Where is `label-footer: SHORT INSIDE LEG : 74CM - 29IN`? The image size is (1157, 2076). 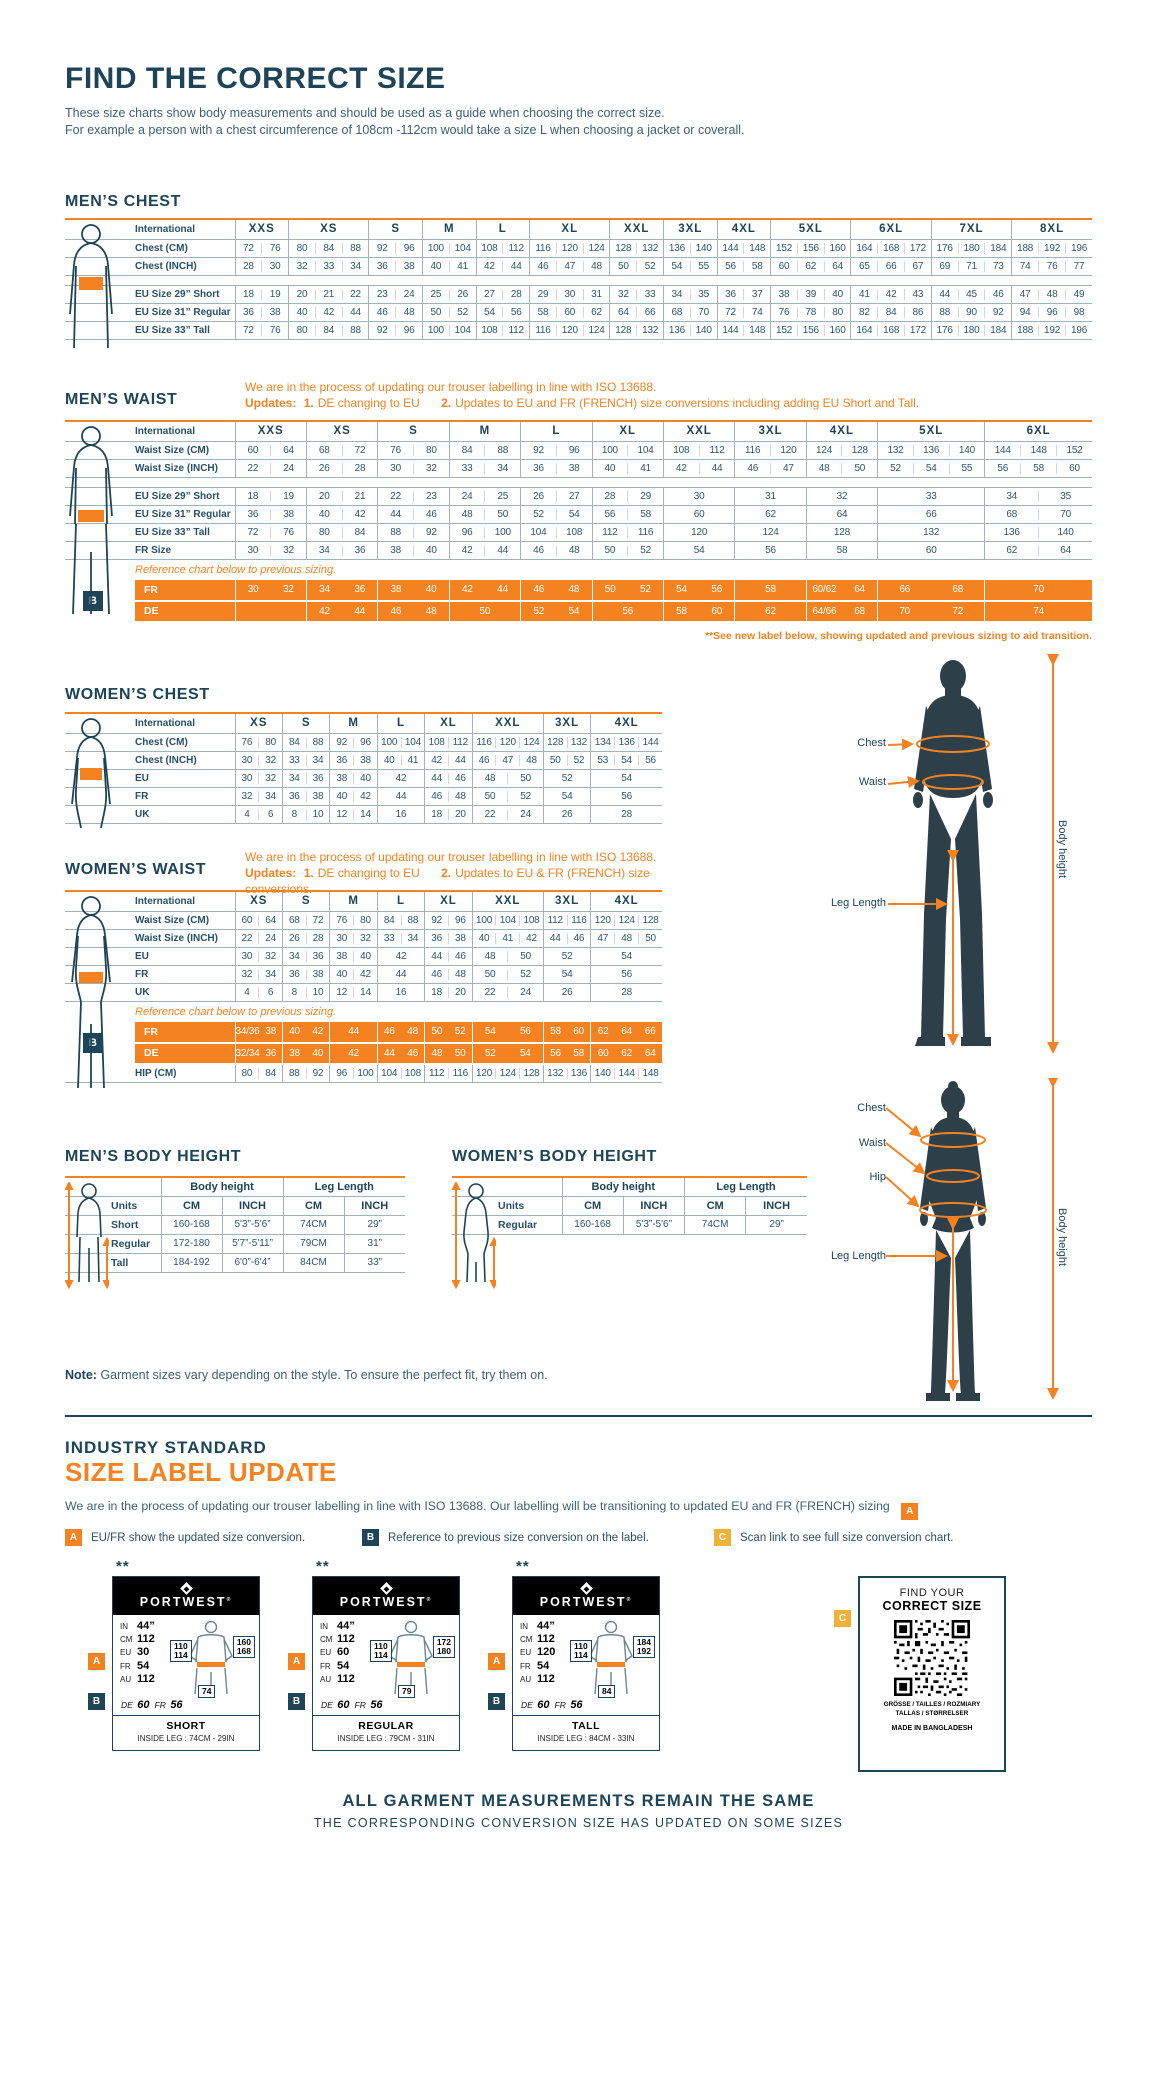 label-footer: SHORT INSIDE LEG : 74CM - 29IN is located at coordinates (186, 1732).